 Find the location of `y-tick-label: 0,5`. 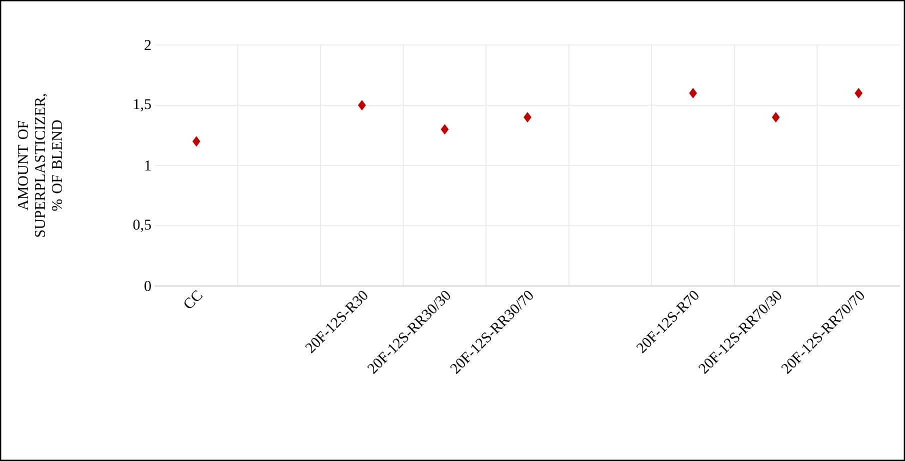

y-tick-label: 0,5 is located at coordinates (142, 226).